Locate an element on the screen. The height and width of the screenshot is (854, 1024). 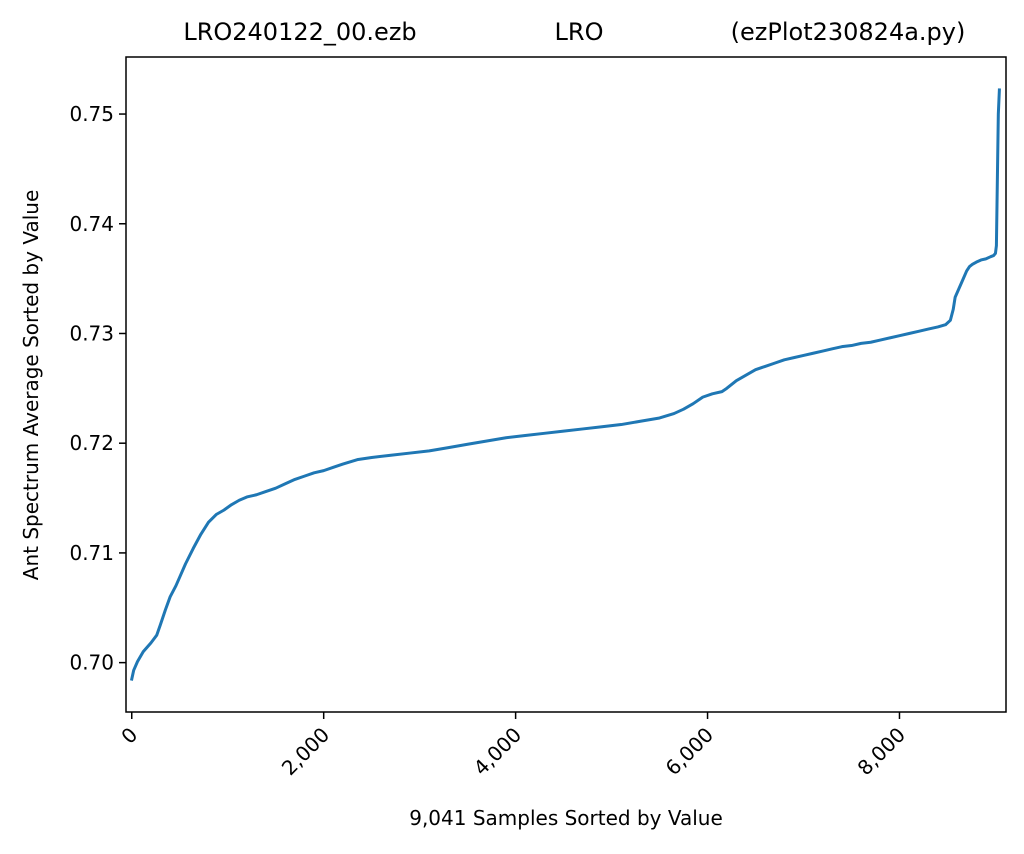
chart-title-left: LRO240122_00.ezb is located at coordinates (299, 32).